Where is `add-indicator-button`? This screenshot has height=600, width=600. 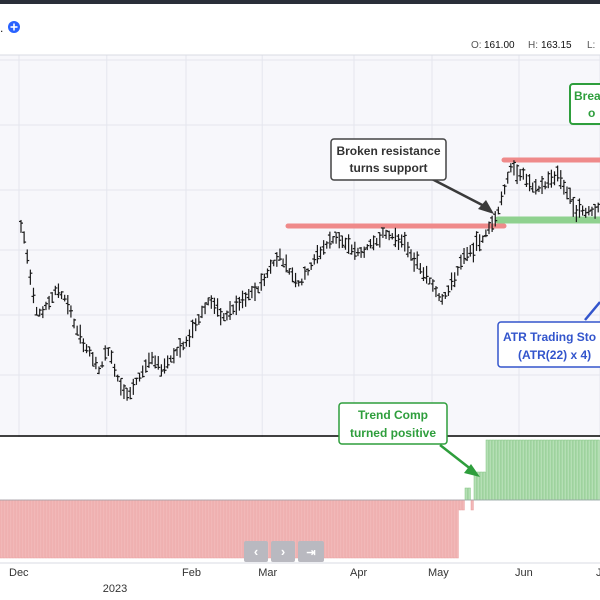
add-indicator-button is located at coordinates (14, 27).